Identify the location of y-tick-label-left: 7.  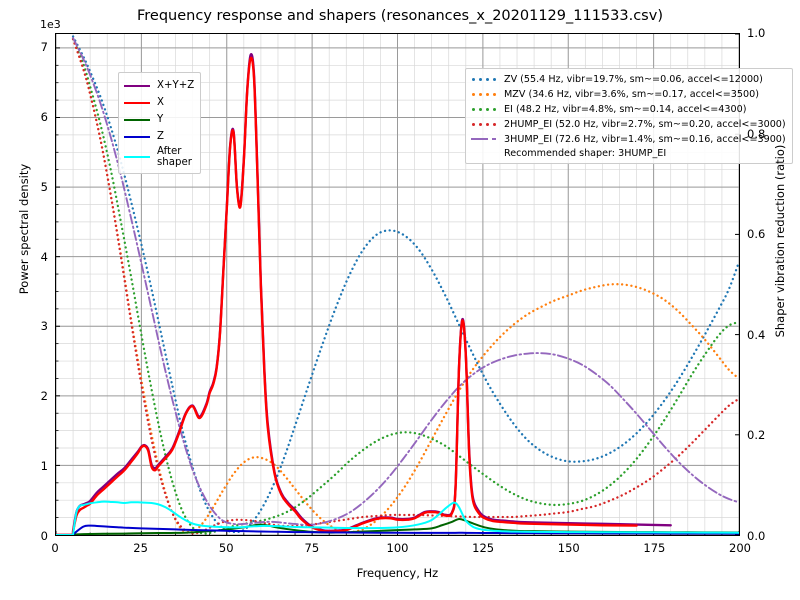
(44, 46).